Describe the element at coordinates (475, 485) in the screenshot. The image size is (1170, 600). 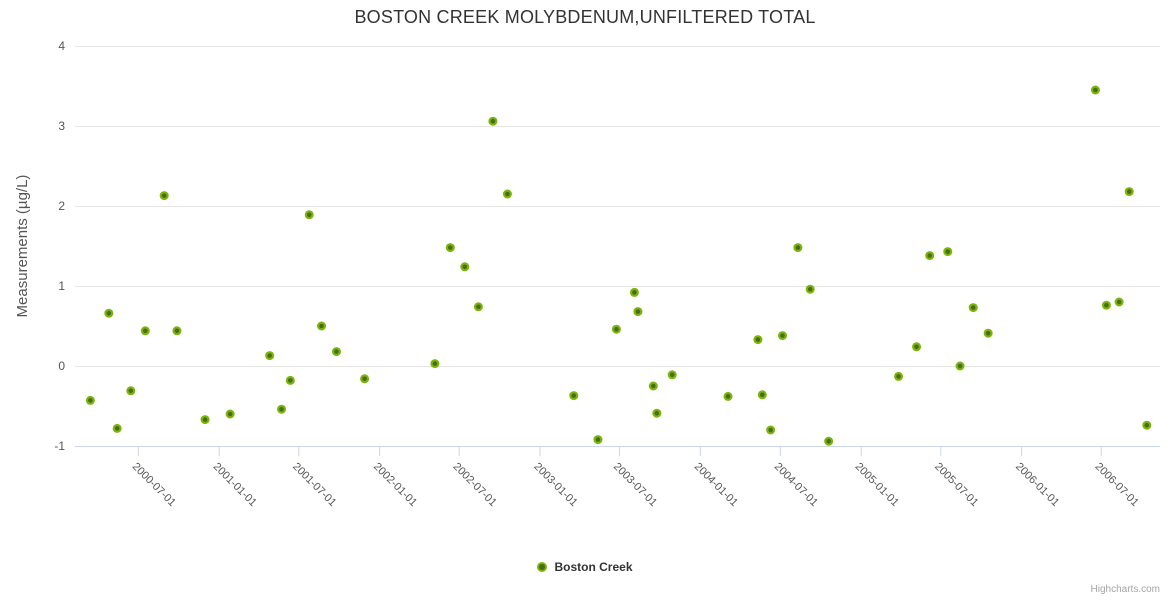
I see `x-tick-label: 2002-07-01` at that location.